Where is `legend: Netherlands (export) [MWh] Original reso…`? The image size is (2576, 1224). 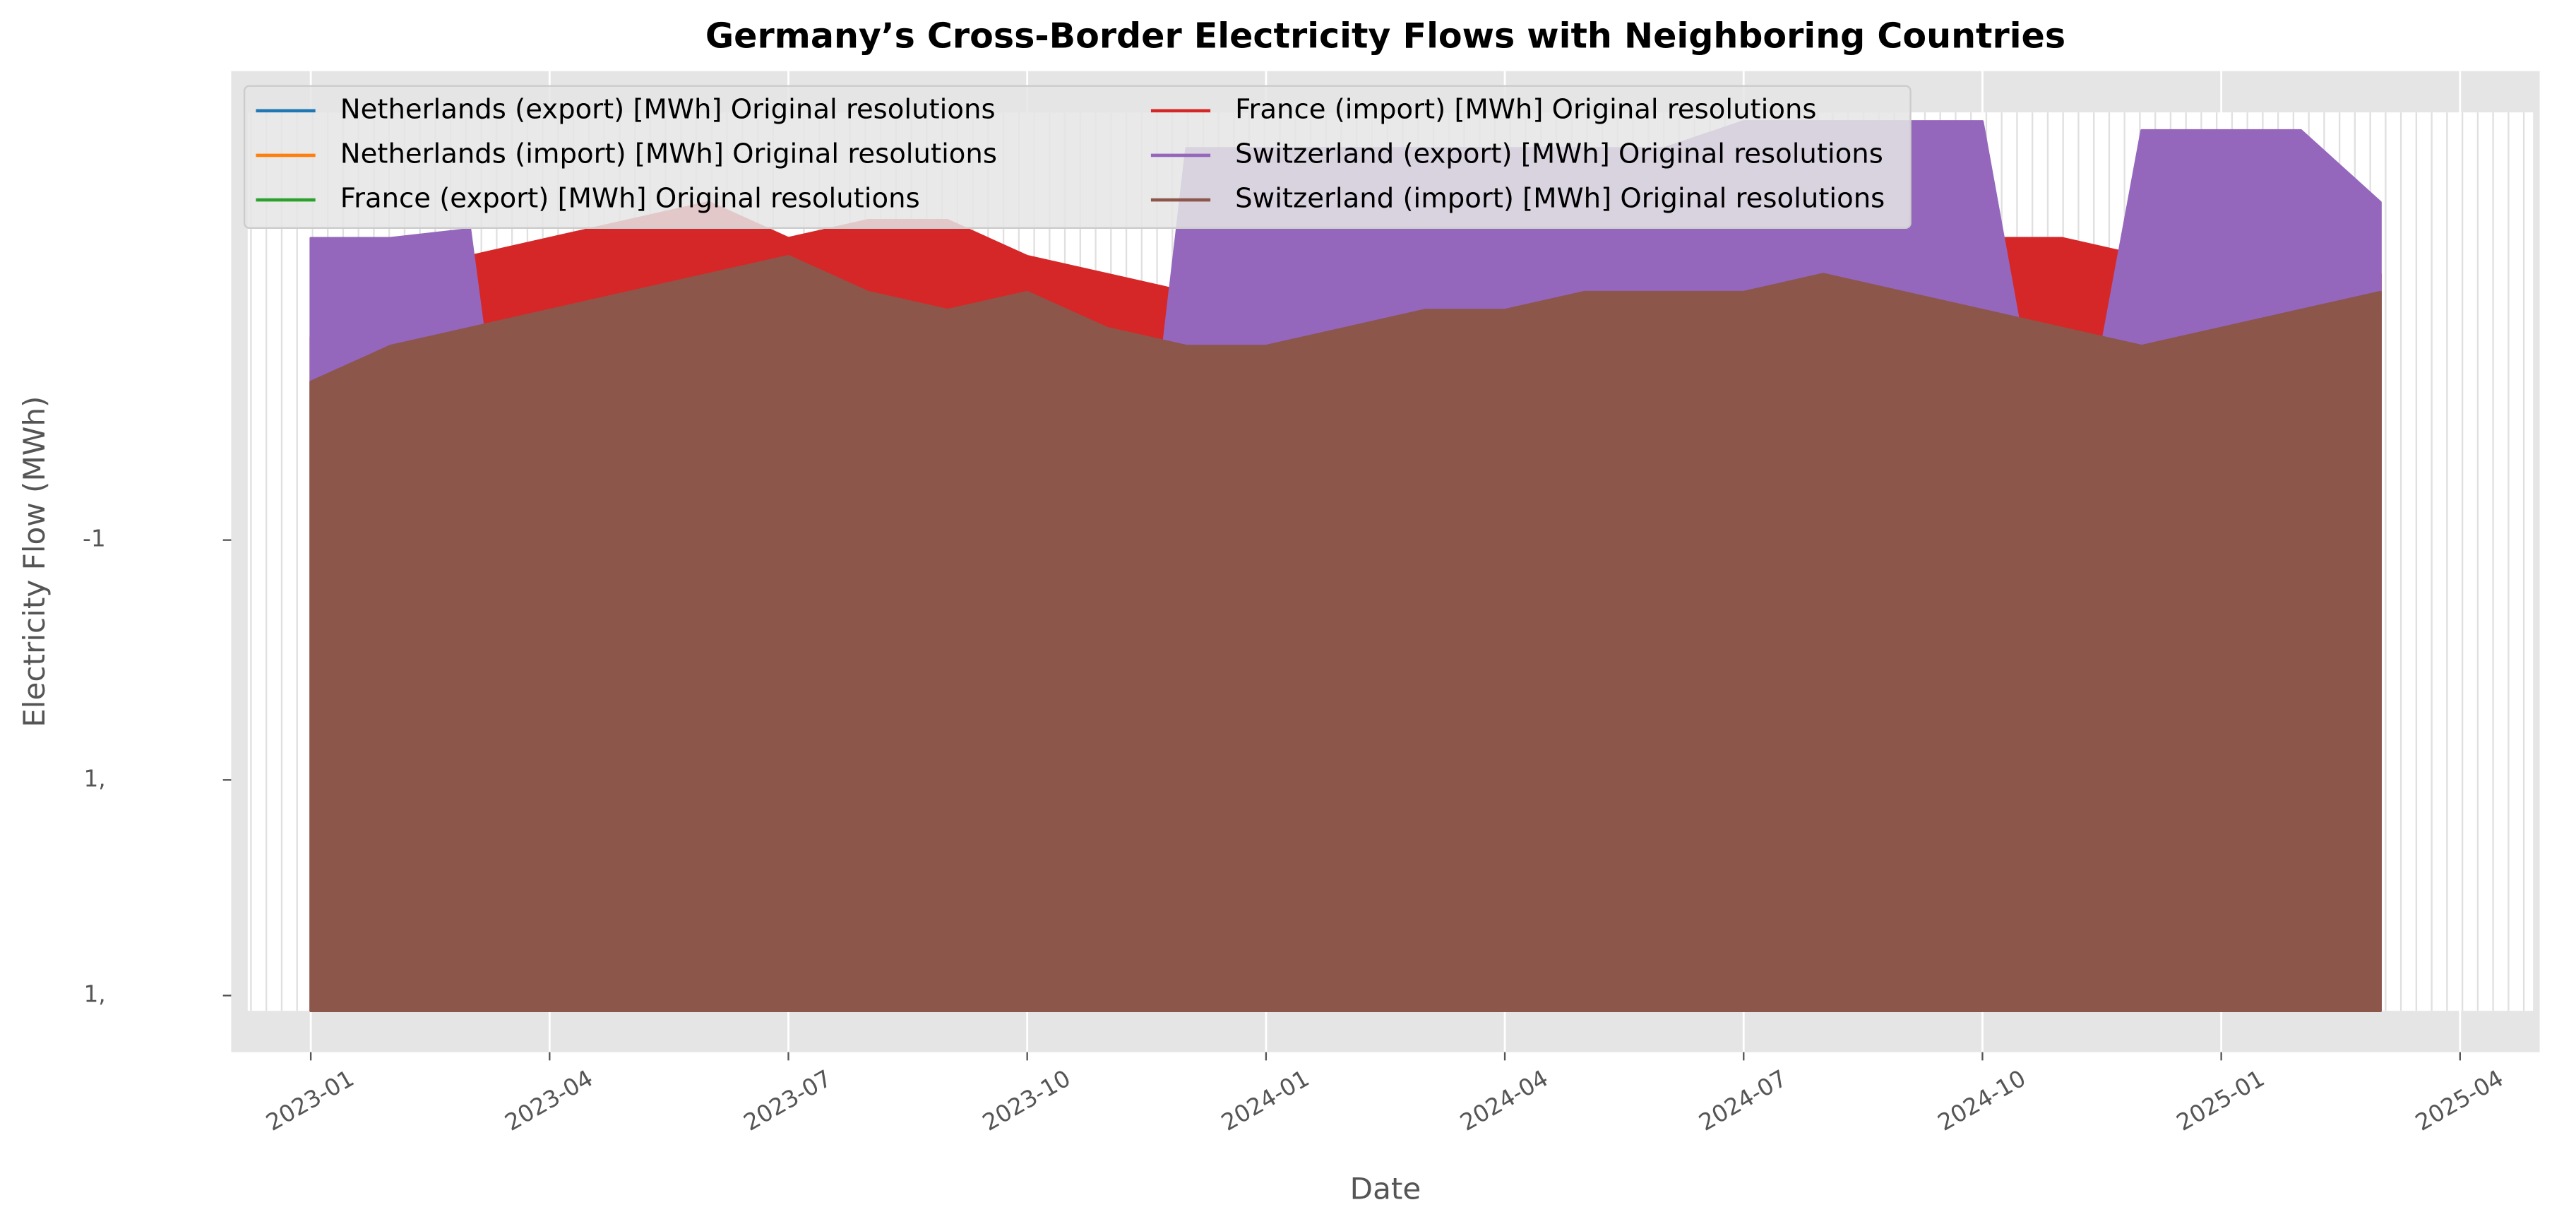
legend: Netherlands (export) [MWh] Original reso… is located at coordinates (1070, 154).